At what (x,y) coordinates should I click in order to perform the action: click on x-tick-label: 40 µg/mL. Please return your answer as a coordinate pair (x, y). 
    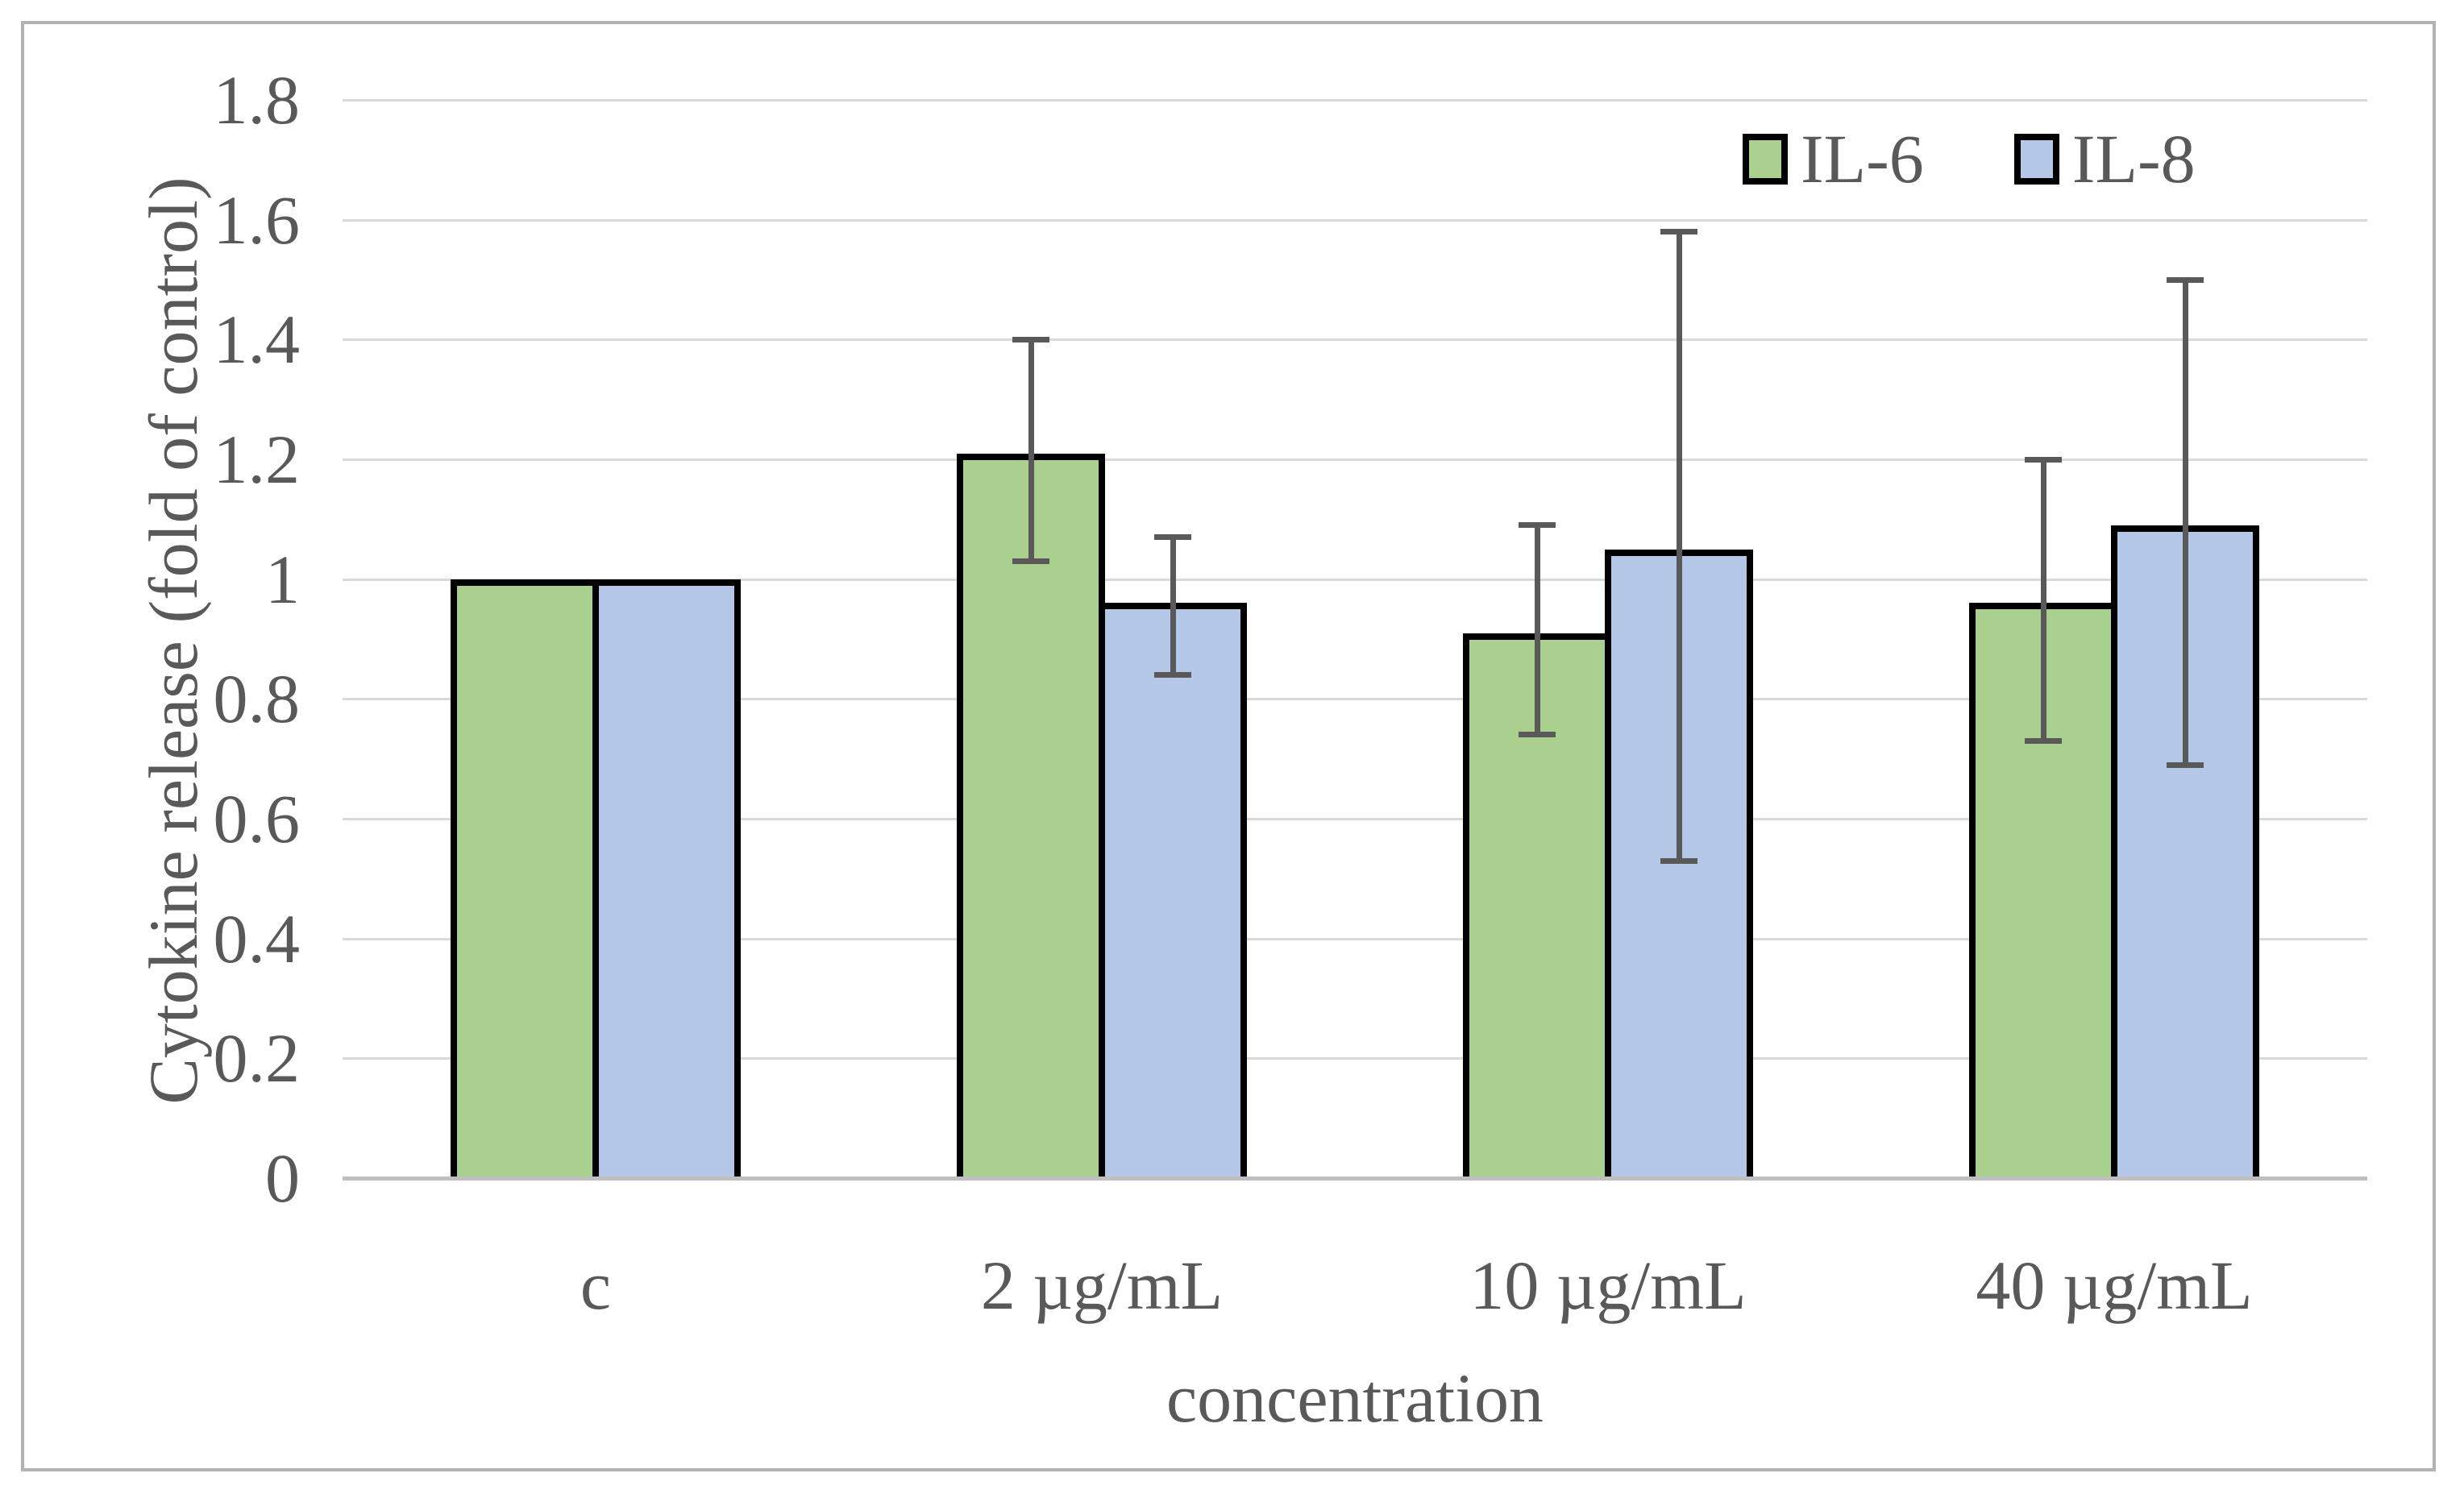
    Looking at the image, I should click on (2114, 1285).